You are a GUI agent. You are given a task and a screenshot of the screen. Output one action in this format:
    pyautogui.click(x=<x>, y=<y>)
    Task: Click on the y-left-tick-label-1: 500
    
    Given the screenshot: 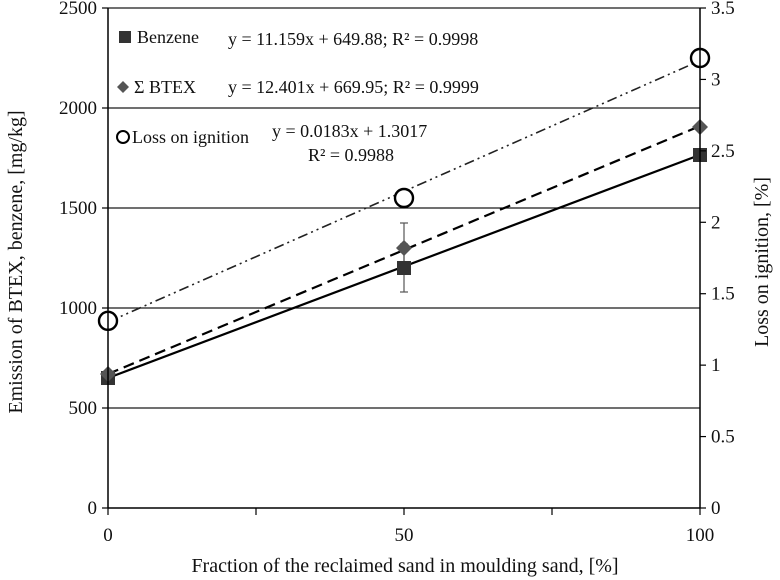 What is the action you would take?
    pyautogui.click(x=83, y=408)
    